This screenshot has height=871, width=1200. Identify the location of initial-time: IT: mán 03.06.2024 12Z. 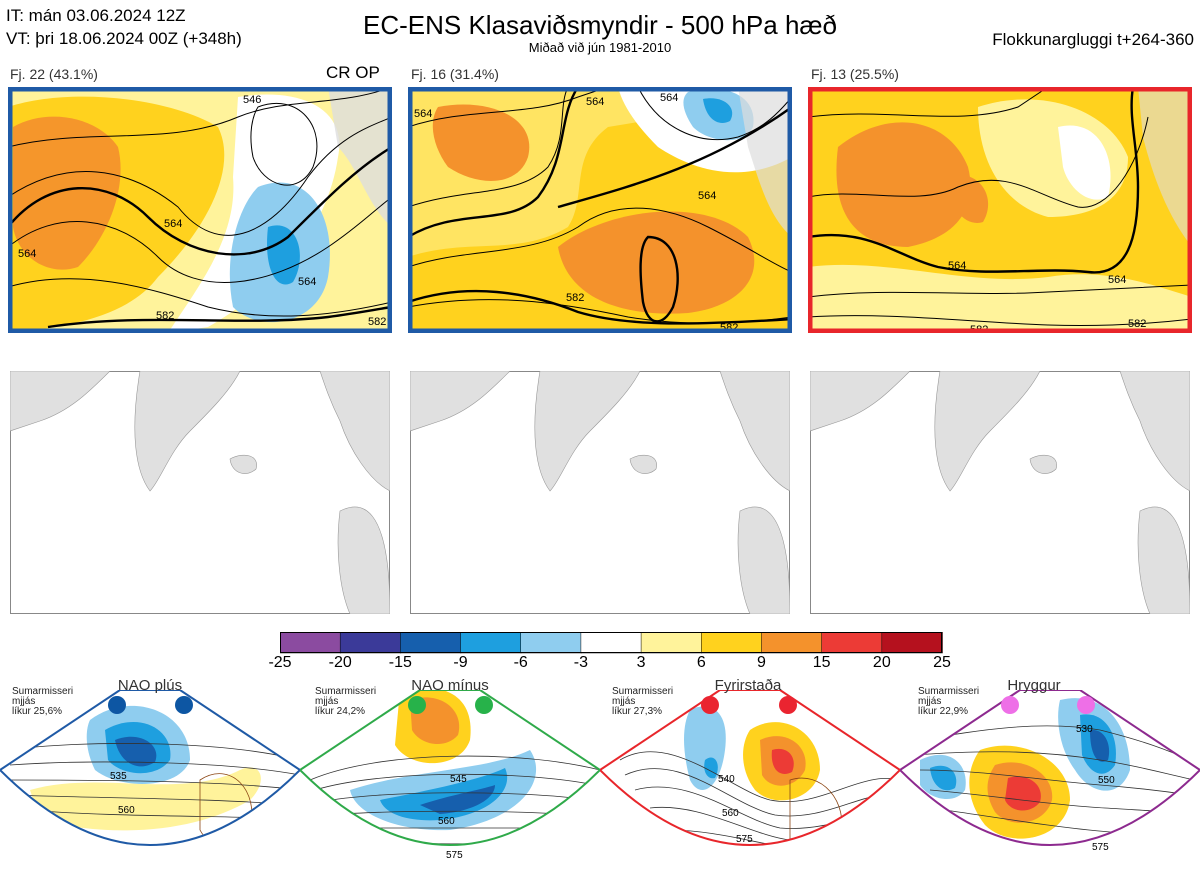
(96, 15).